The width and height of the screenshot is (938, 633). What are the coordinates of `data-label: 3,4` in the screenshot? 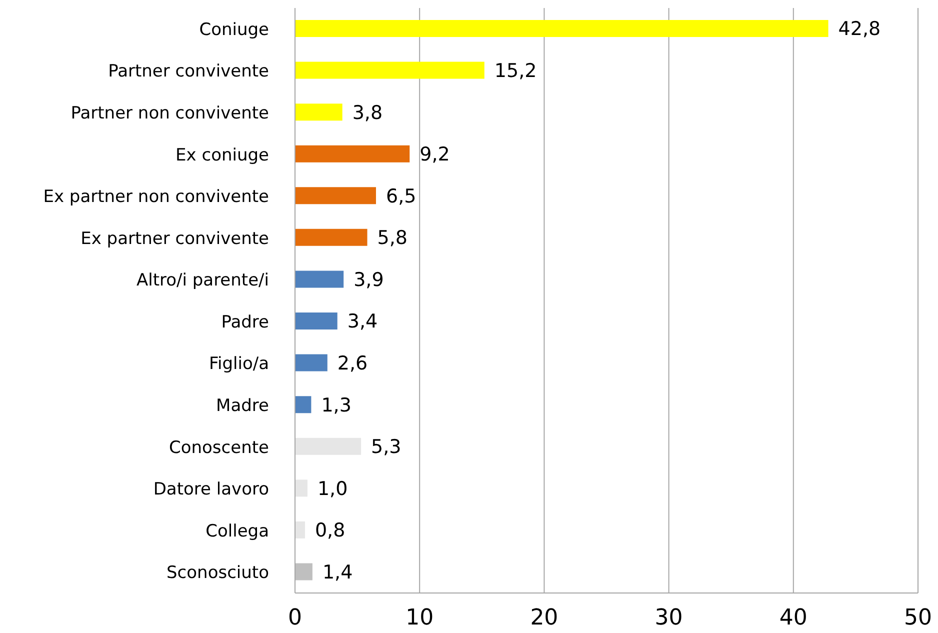 It's located at (362, 321).